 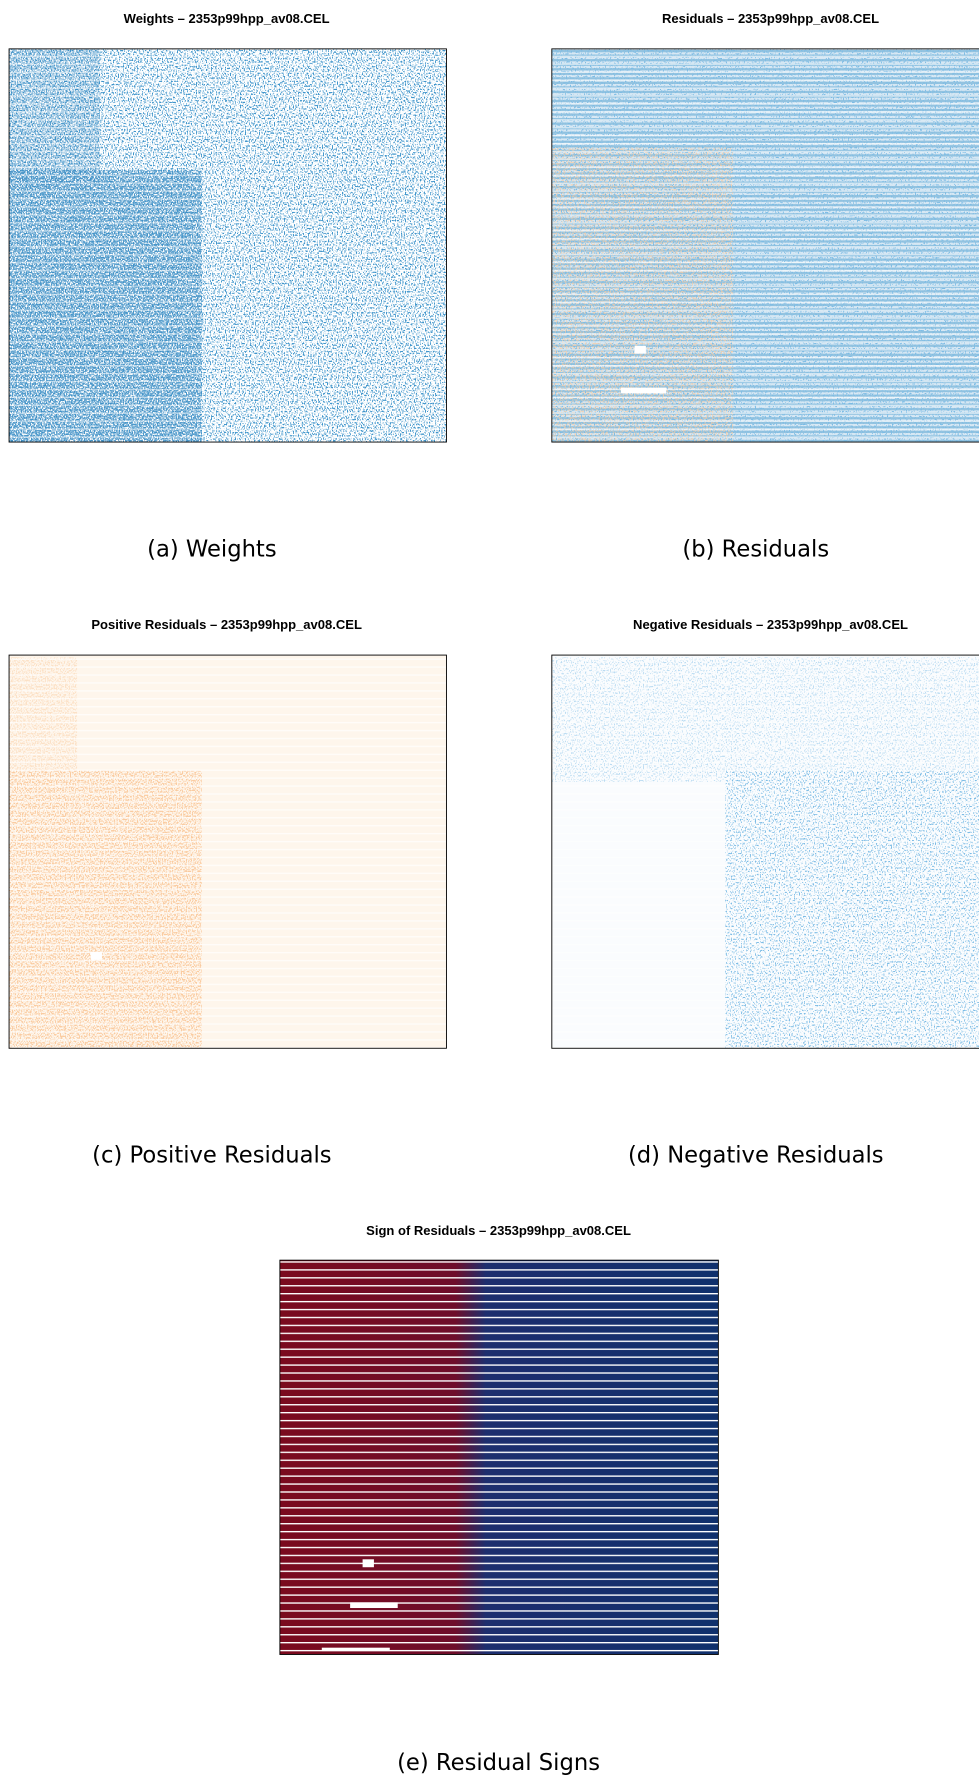 What do you see at coordinates (227, 18) in the screenshot?
I see `panel-title: Weights – 2353p99hpp_av08.CEL` at bounding box center [227, 18].